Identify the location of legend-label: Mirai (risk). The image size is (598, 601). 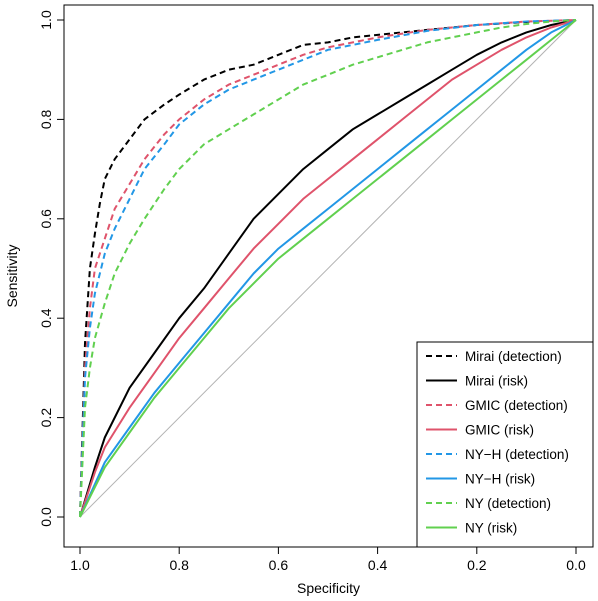
(496, 381).